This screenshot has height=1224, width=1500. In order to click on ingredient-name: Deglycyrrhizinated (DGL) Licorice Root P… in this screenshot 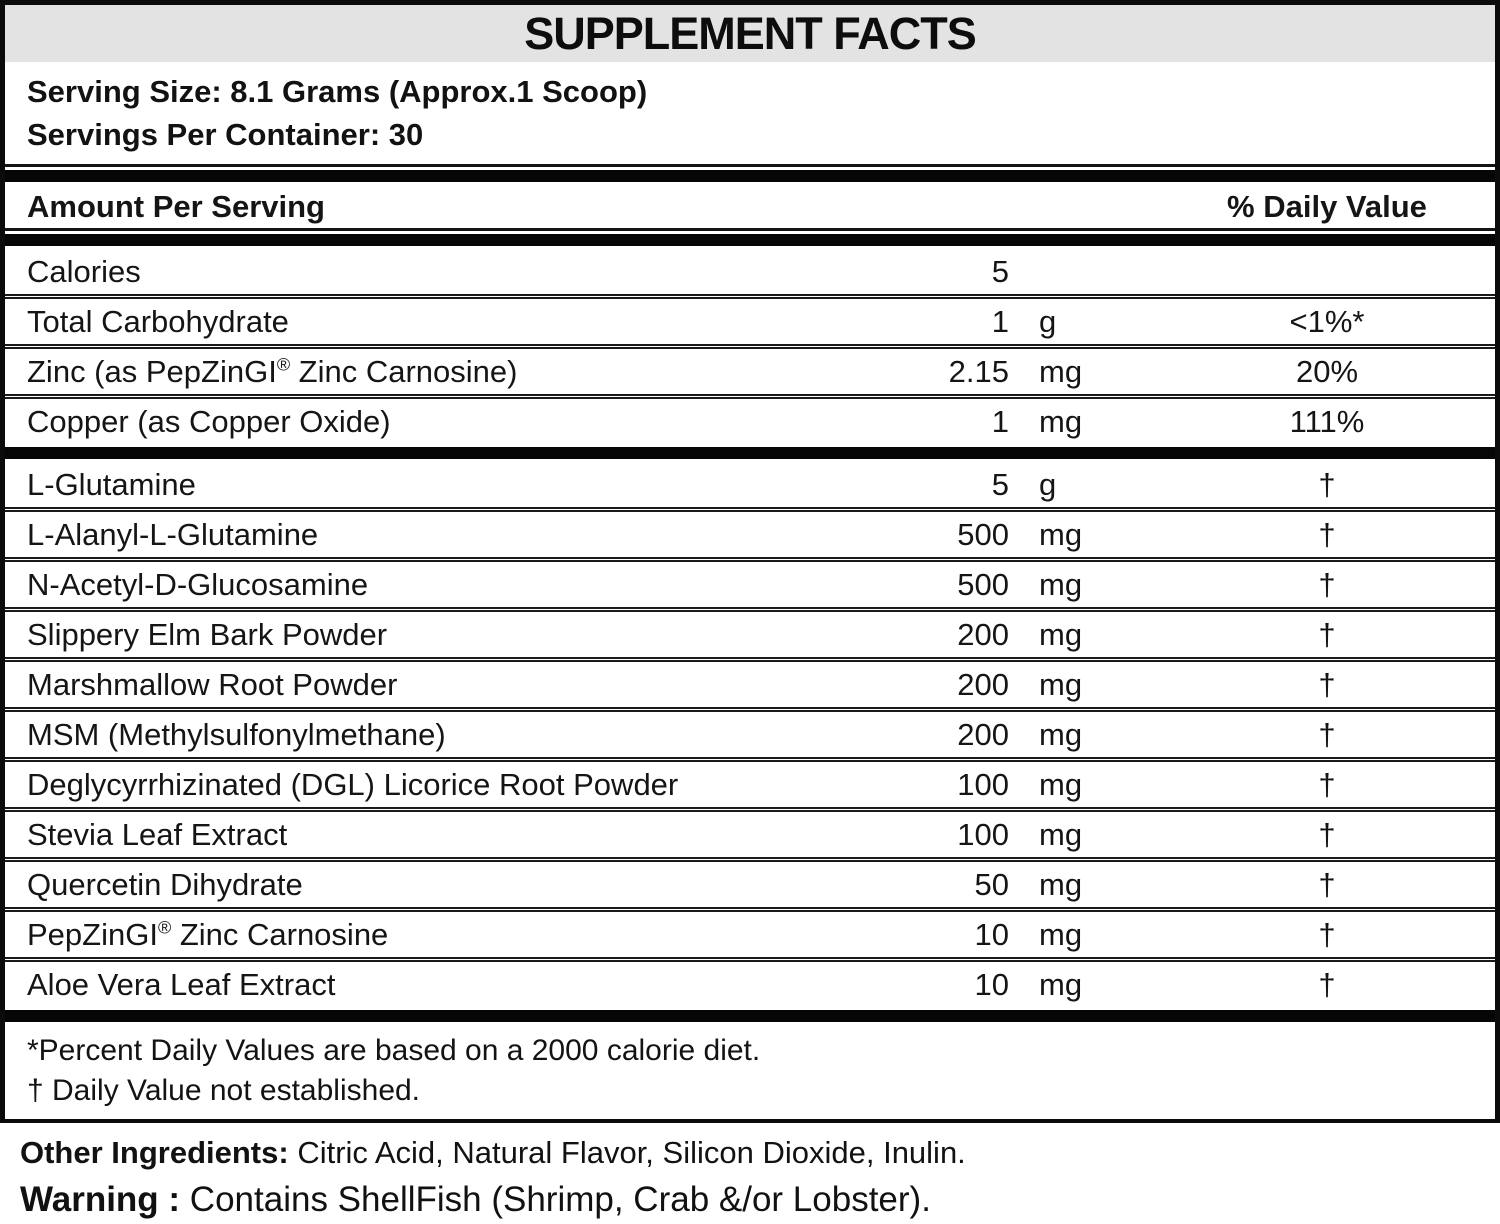, I will do `click(353, 784)`.